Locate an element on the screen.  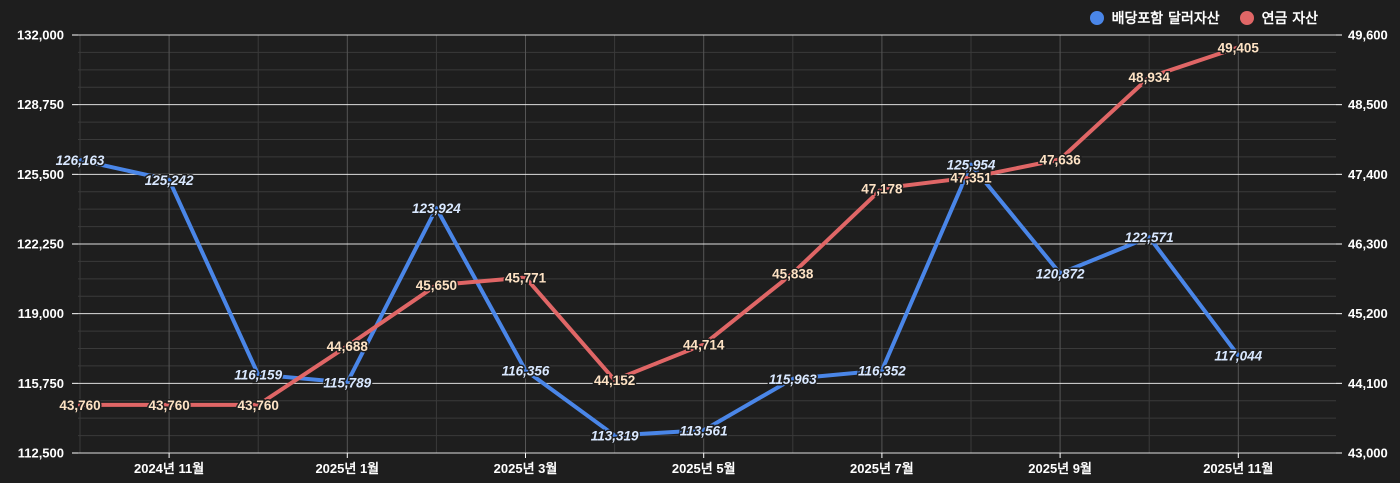
data-label-pension-assets: 44,688 is located at coordinates (348, 346).